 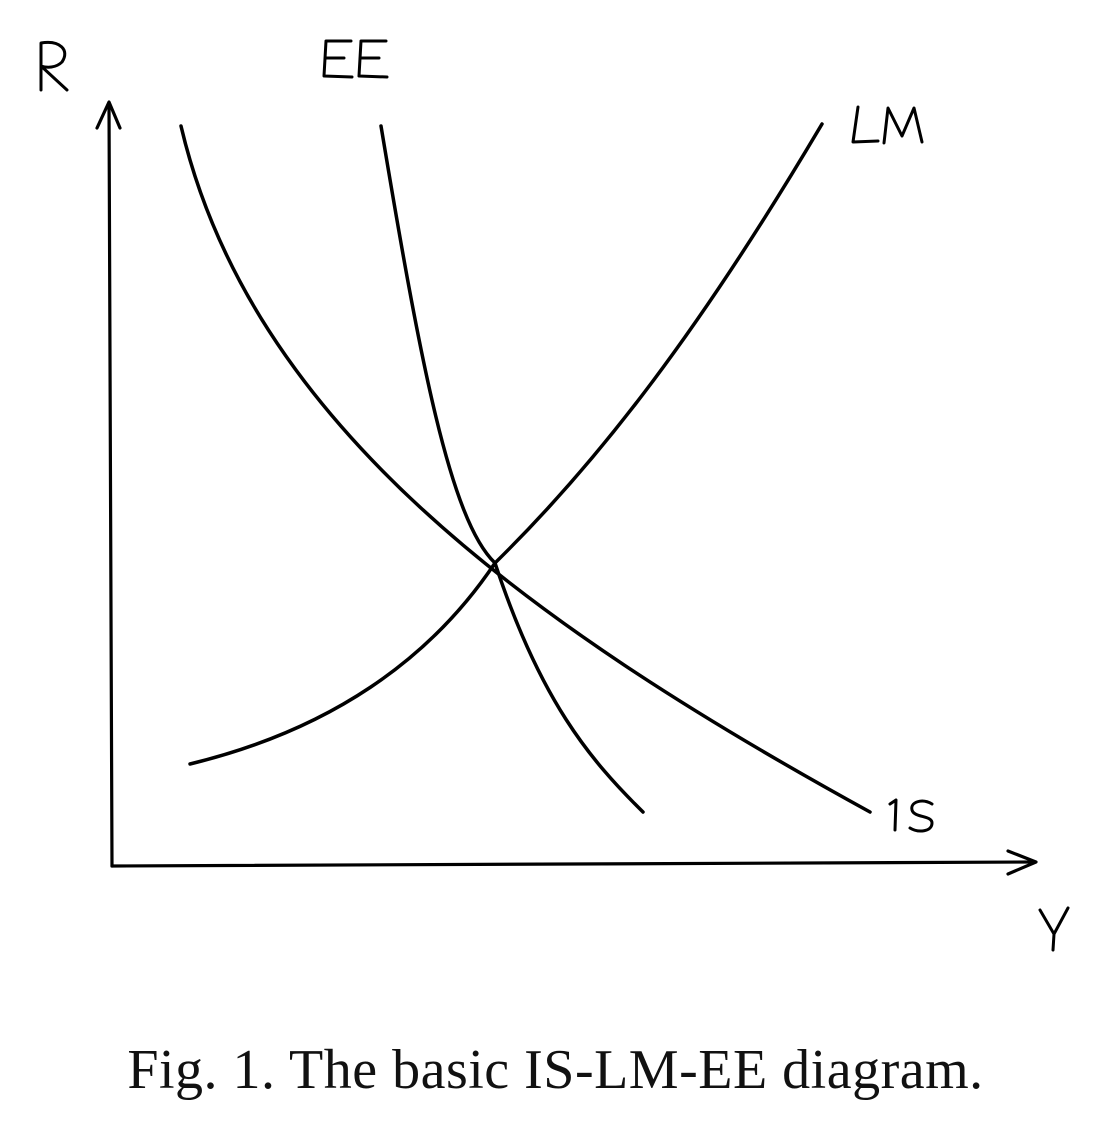 What do you see at coordinates (1022, 862) in the screenshot?
I see `x-axis-arrowhead` at bounding box center [1022, 862].